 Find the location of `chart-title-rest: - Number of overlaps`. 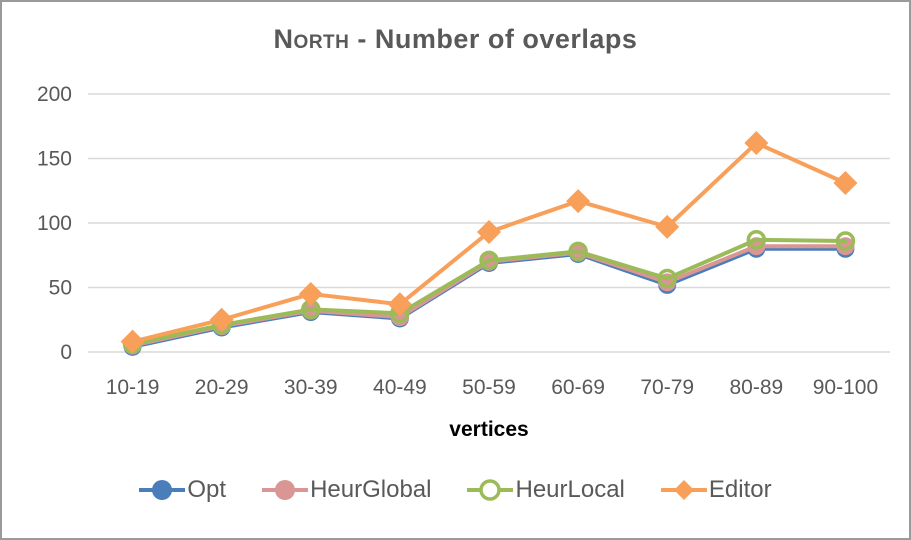

chart-title-rest: - Number of overlaps is located at coordinates (493, 39).